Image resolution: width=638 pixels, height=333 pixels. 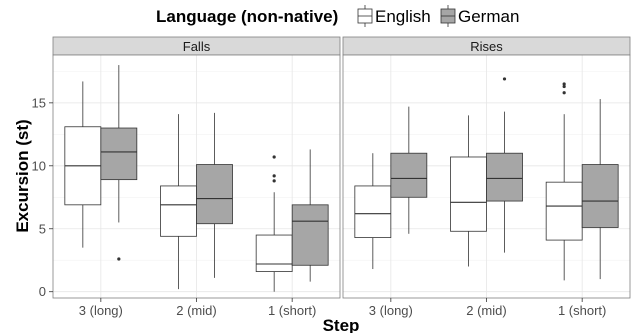 What do you see at coordinates (42, 228) in the screenshot?
I see `y-tick-label: 5` at bounding box center [42, 228].